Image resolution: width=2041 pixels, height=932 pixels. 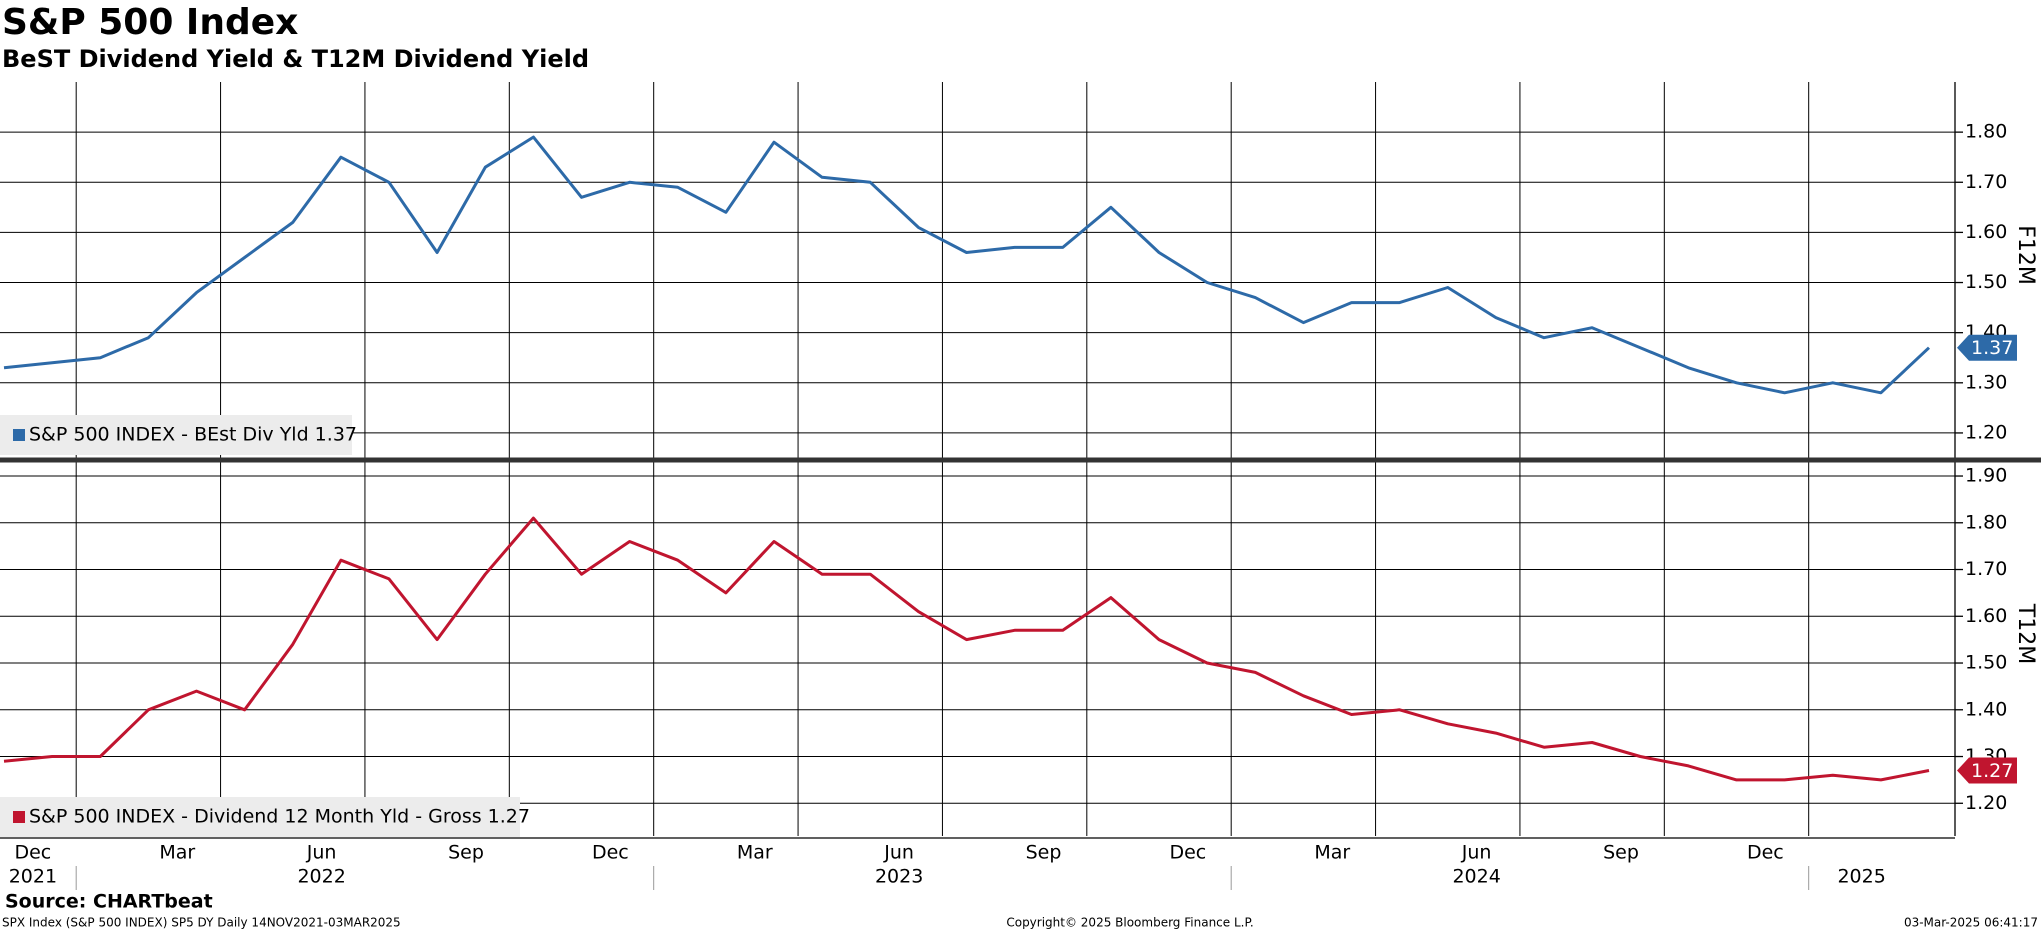 I want to click on x-year-label: 2022, so click(x=321, y=877).